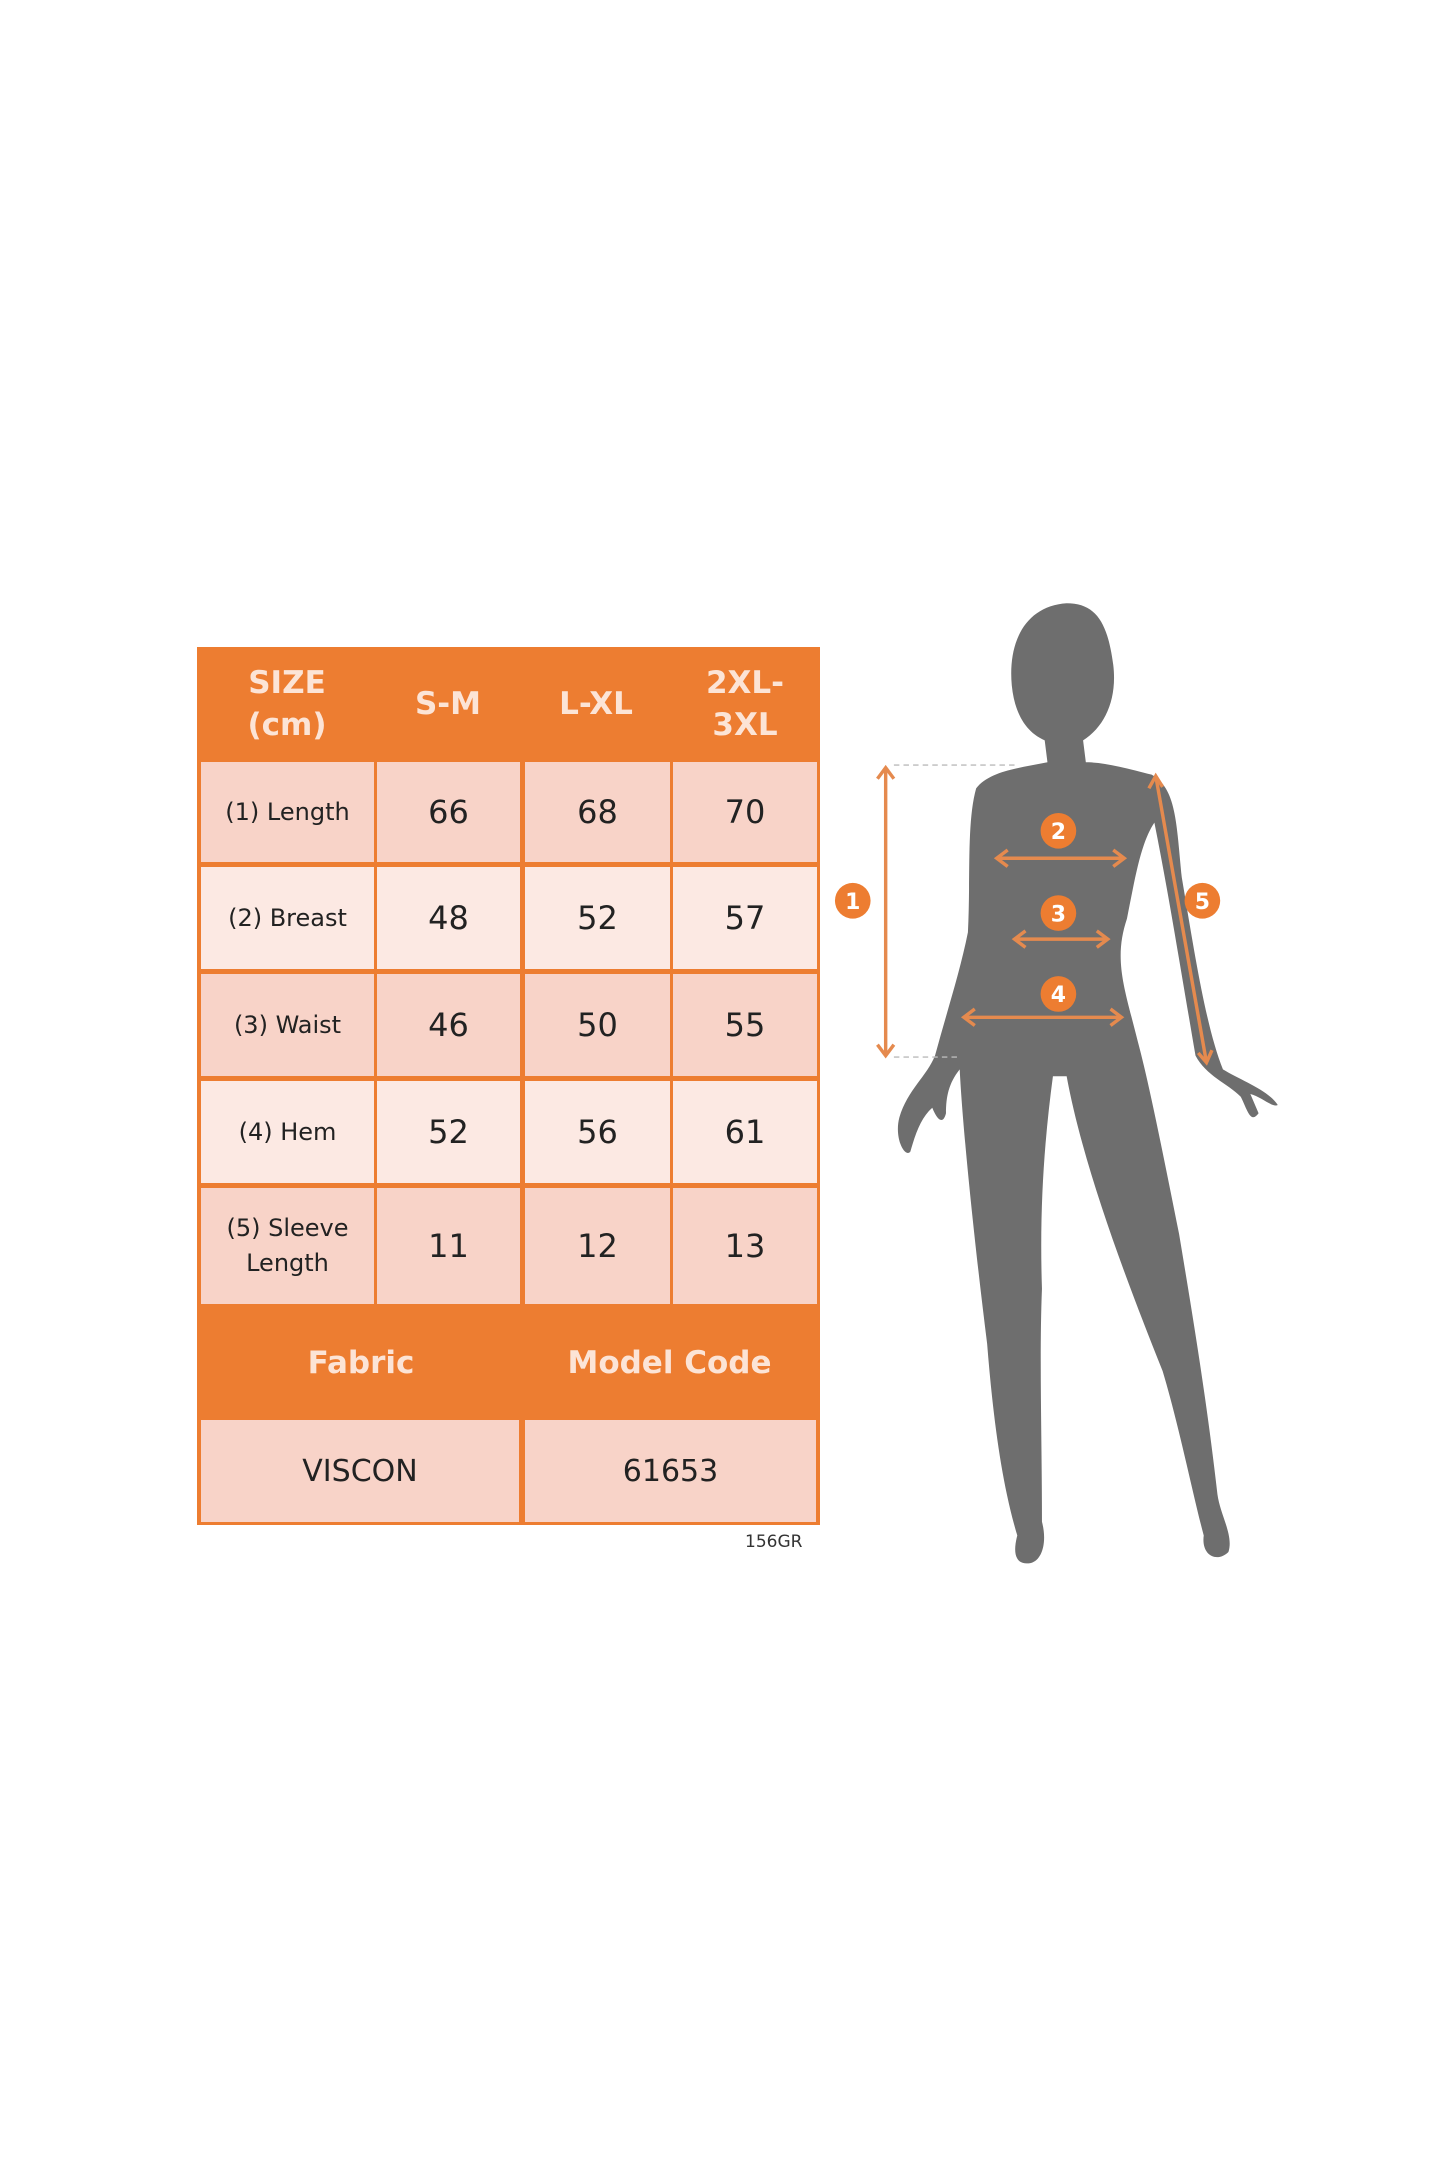  Describe the element at coordinates (360, 1471) in the screenshot. I see `fabric-value: VISCON` at that location.